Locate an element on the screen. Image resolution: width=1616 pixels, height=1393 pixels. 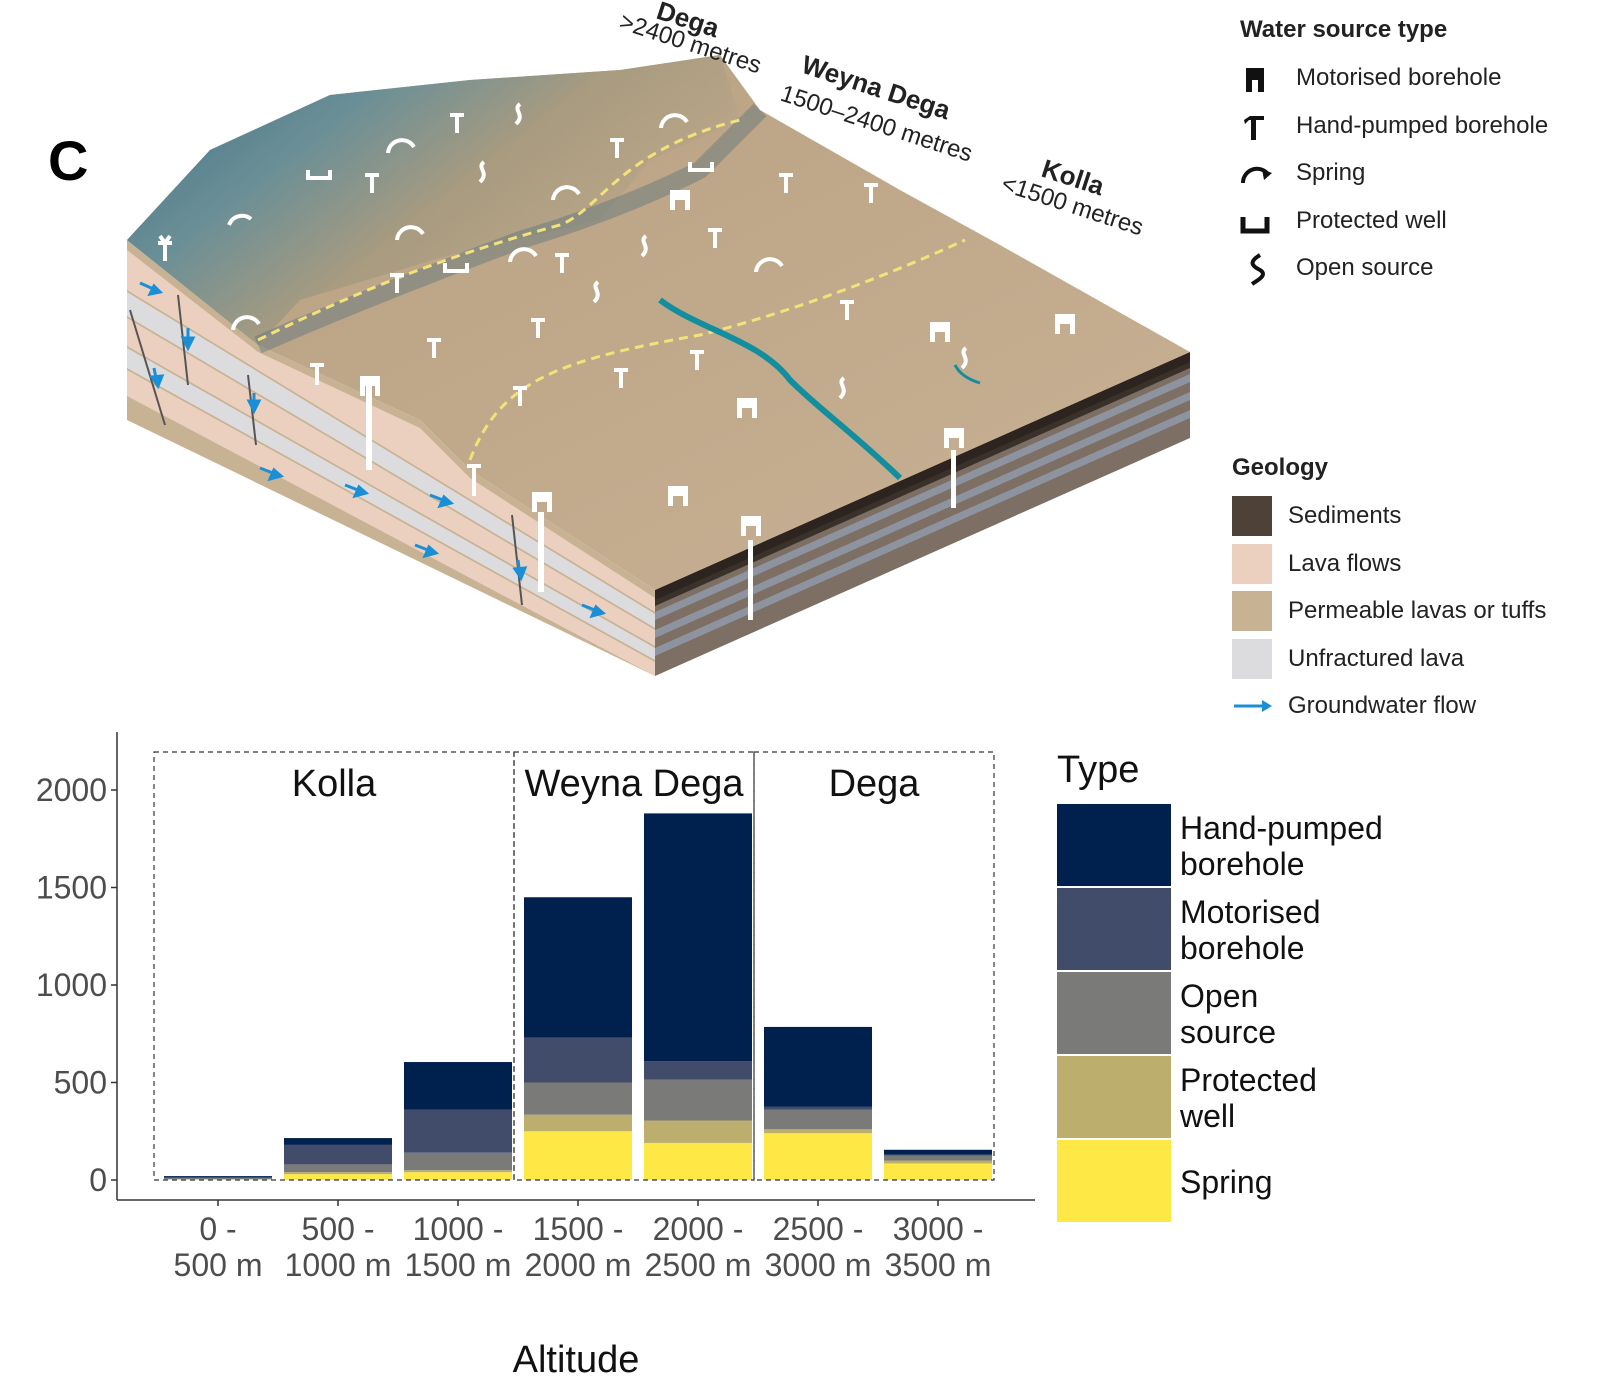
legend-item-permeable-lavas: Permeable lavas or tuffs is located at coordinates (1417, 610).